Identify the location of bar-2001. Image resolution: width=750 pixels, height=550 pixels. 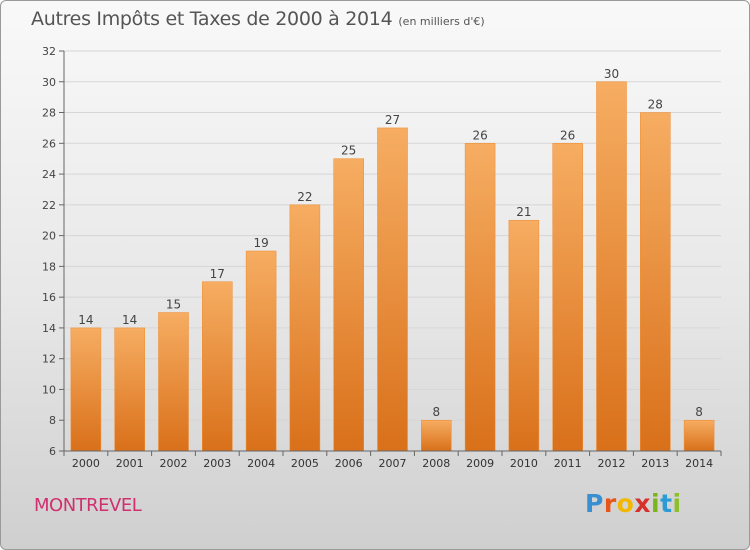
(129, 389).